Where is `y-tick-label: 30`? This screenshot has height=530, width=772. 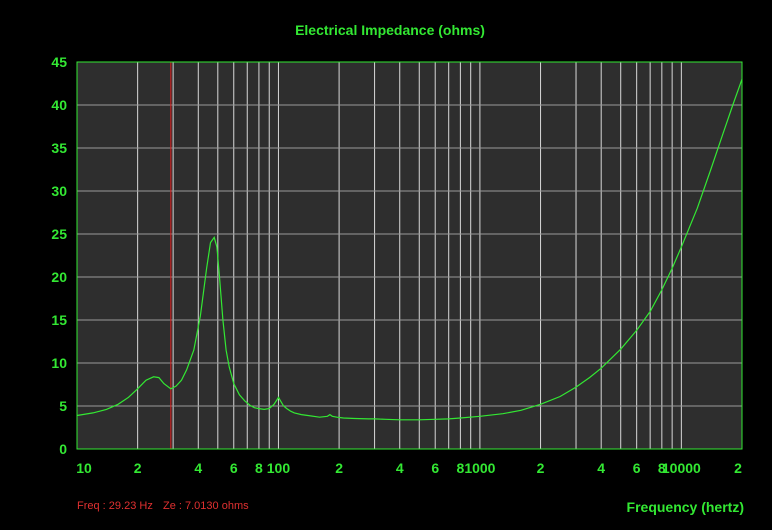 y-tick-label: 30 is located at coordinates (59, 191).